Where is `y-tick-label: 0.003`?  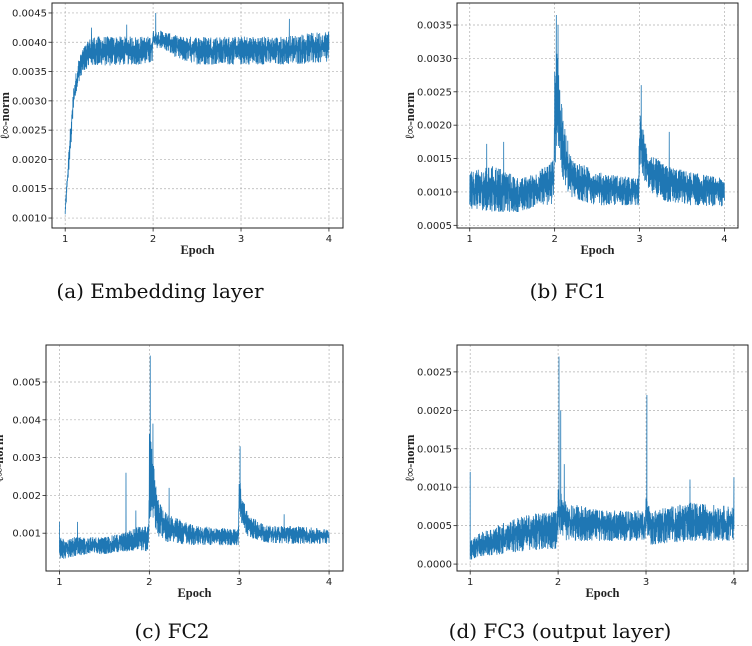
y-tick-label: 0.003 is located at coordinates (26, 458).